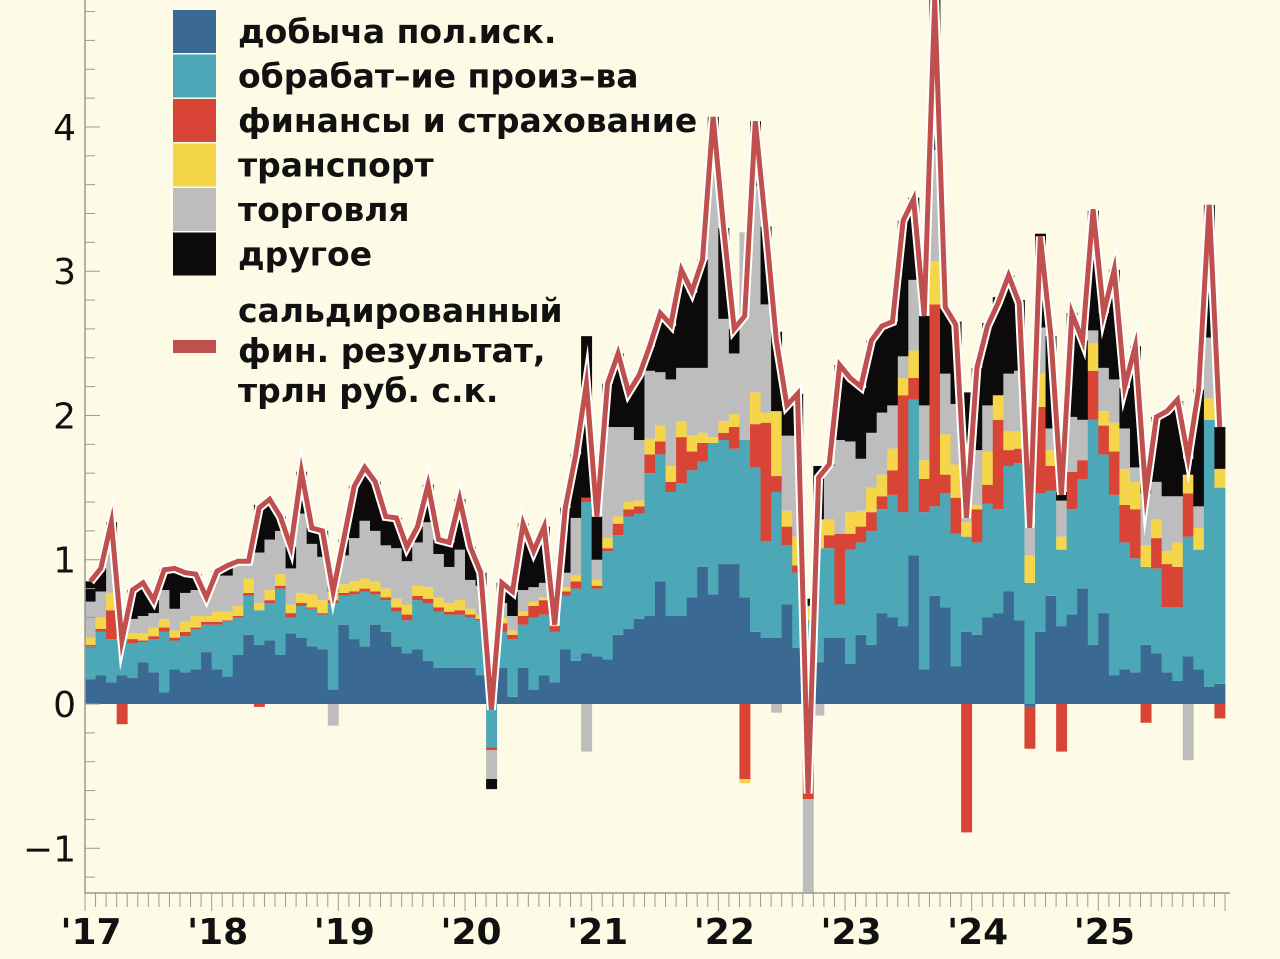 Image resolution: width=1280 pixels, height=959 pixels. I want to click on bar-segment-s1-m75, so click(882, 561).